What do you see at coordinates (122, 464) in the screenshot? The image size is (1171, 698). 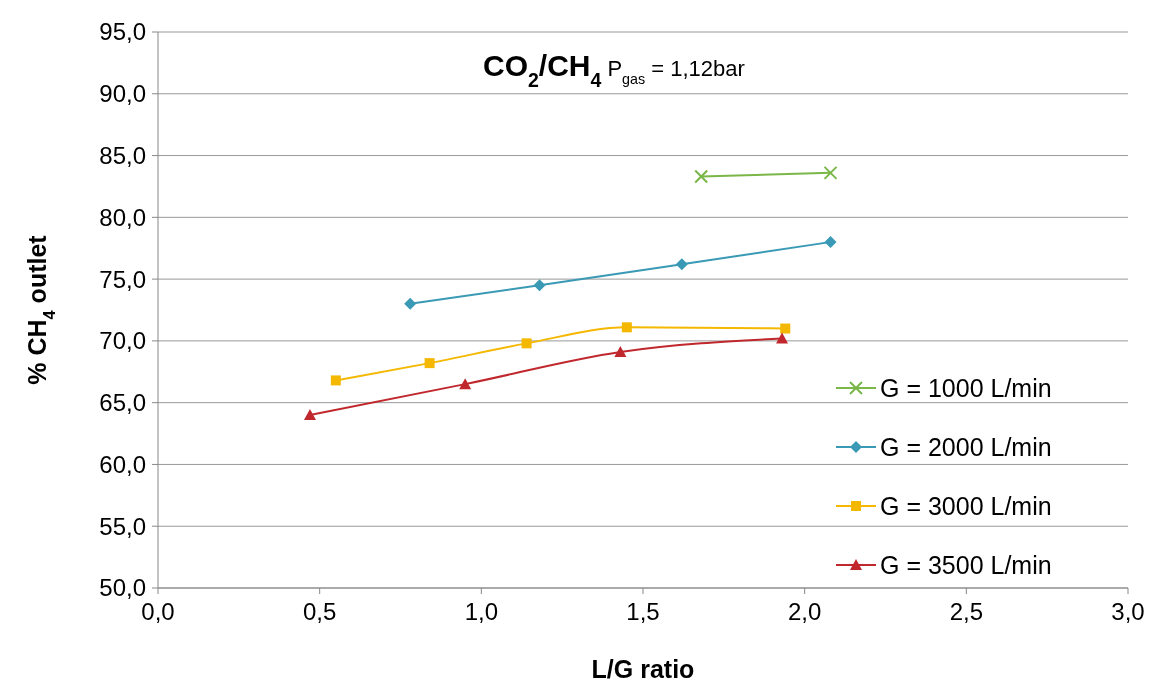 I see `y-tick-label: 60,0` at bounding box center [122, 464].